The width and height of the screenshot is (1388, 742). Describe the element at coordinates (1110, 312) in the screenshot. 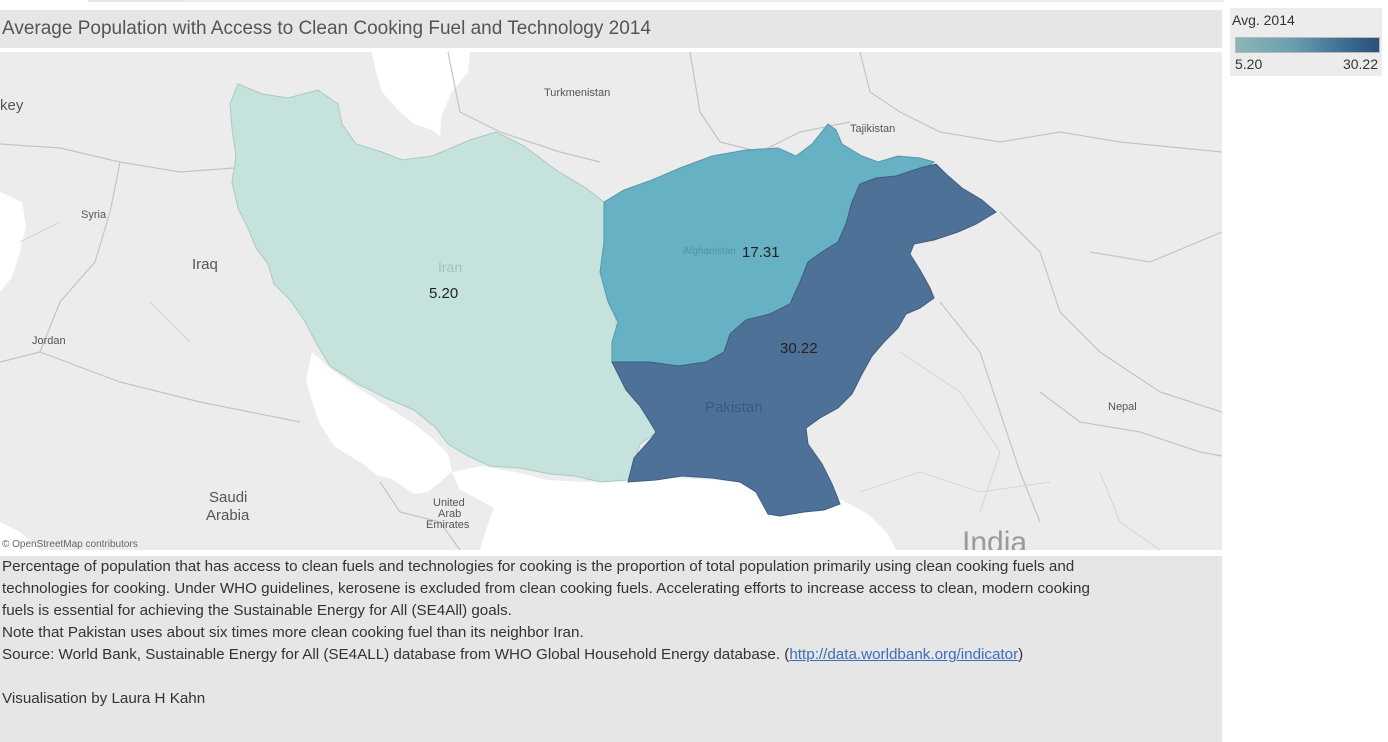

I see `border-china-india` at that location.